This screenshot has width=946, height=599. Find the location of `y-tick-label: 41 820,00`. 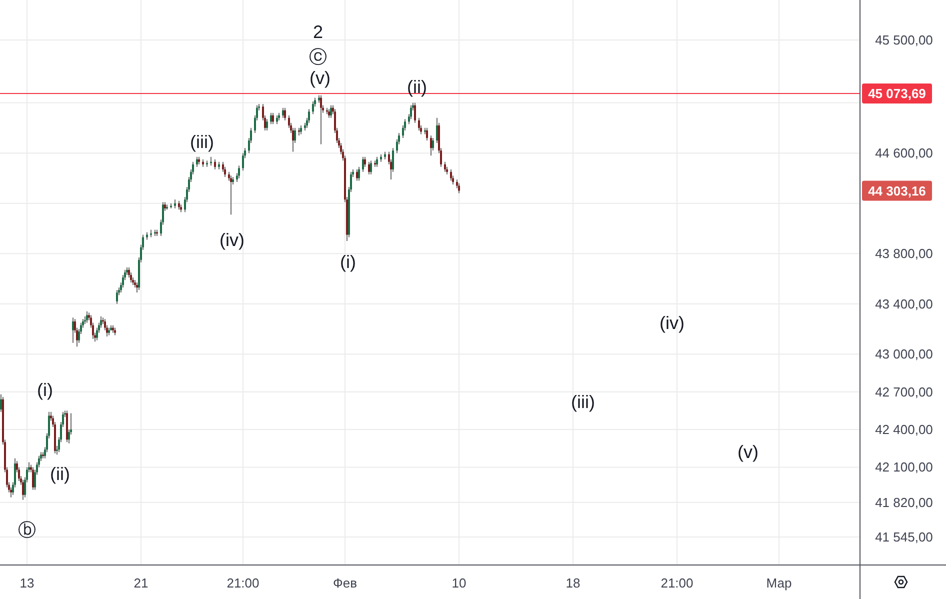

y-tick-label: 41 820,00 is located at coordinates (904, 502).